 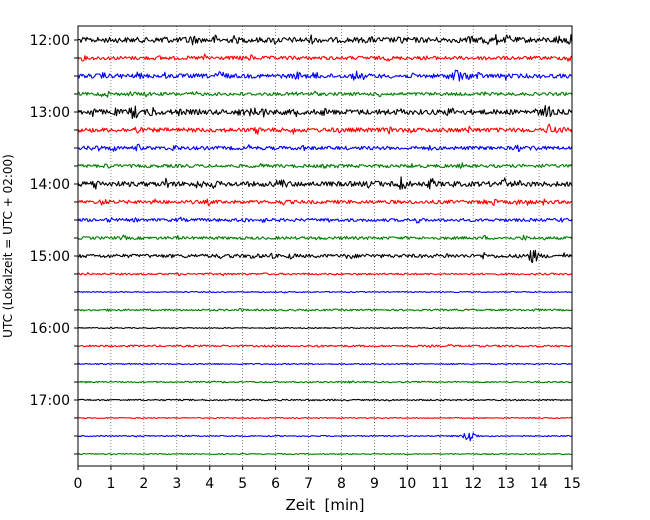 I want to click on x-tick-label: 12, so click(x=473, y=484).